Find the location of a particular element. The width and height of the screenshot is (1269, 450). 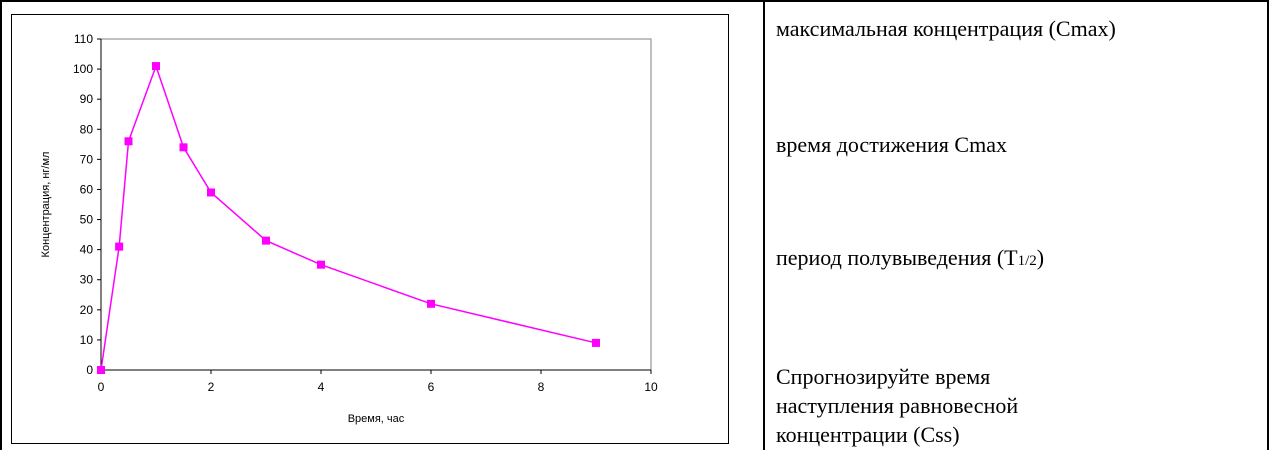

y-tick-label: 40 is located at coordinates (87, 250).